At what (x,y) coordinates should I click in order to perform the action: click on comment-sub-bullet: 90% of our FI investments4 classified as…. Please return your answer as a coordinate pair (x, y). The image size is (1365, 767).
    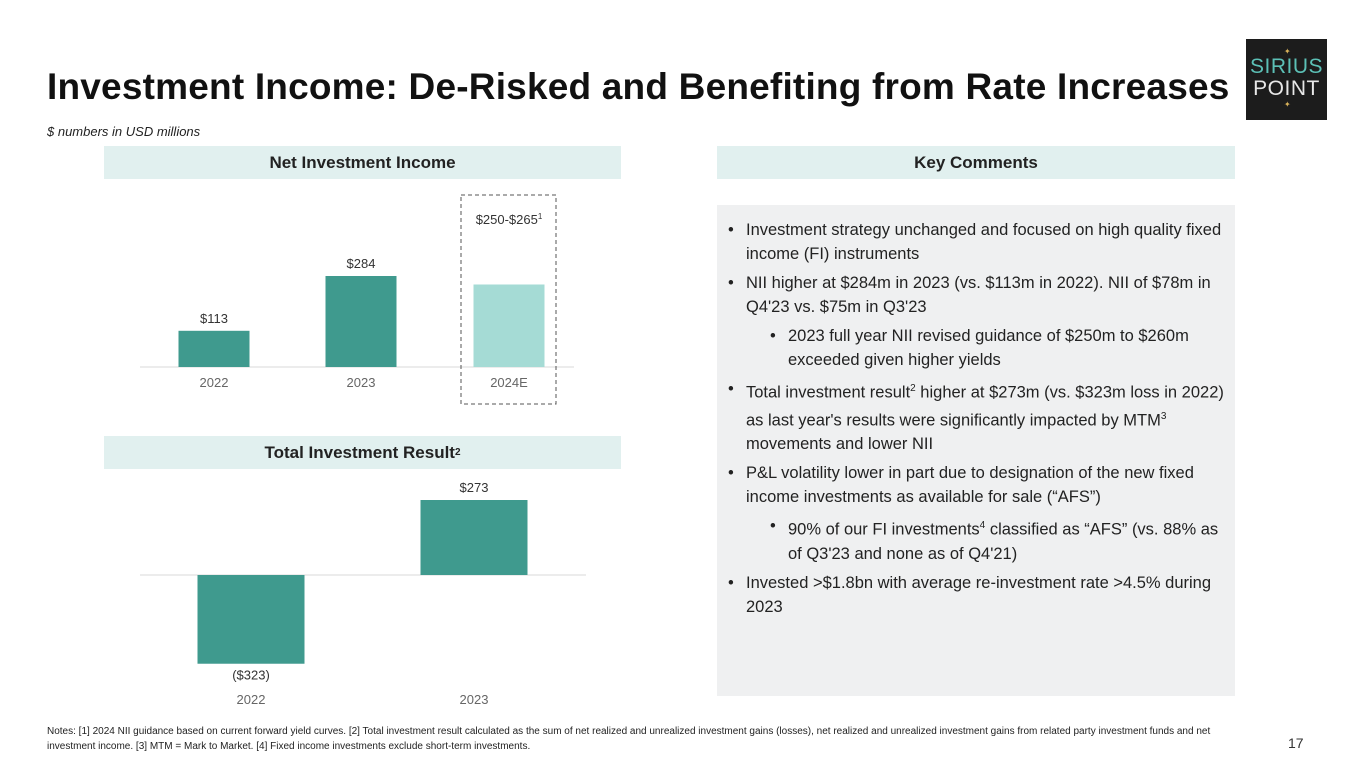
    Looking at the image, I should click on (978, 540).